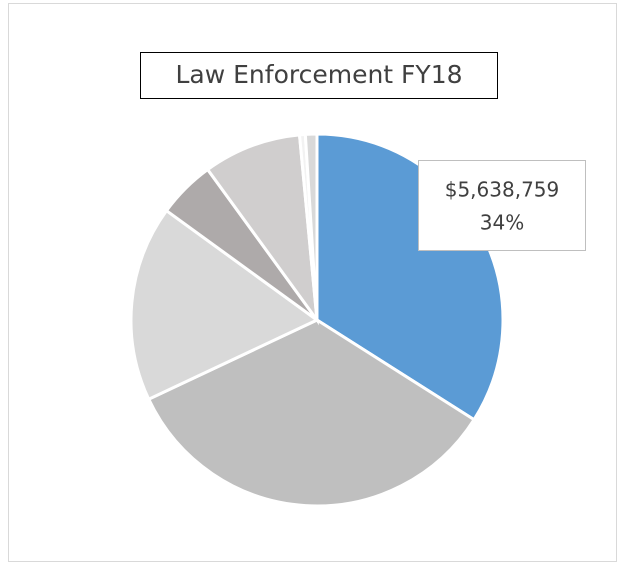 Image resolution: width=618 pixels, height=565 pixels. Describe the element at coordinates (502, 223) in the screenshot. I see `data-label-percent: 34%` at that location.